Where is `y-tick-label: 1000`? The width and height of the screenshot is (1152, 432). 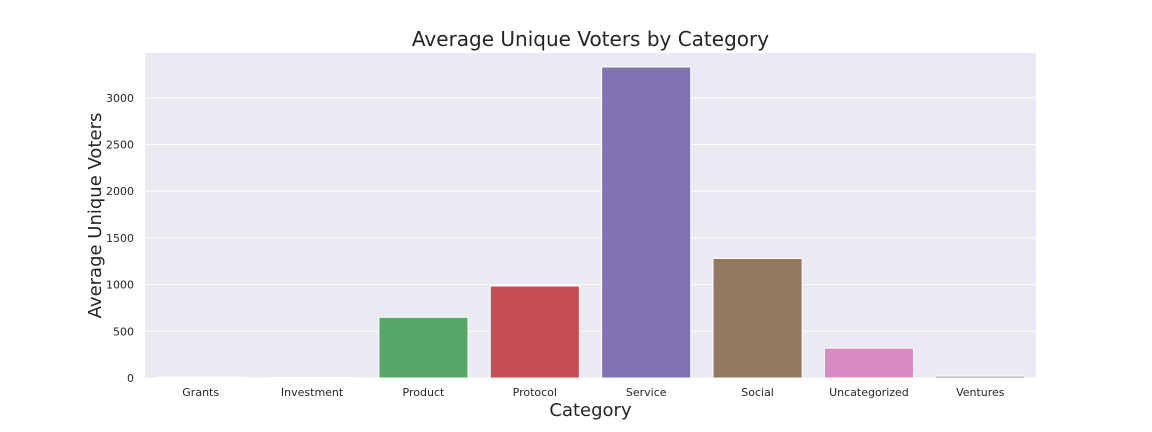 y-tick-label: 1000 is located at coordinates (120, 285).